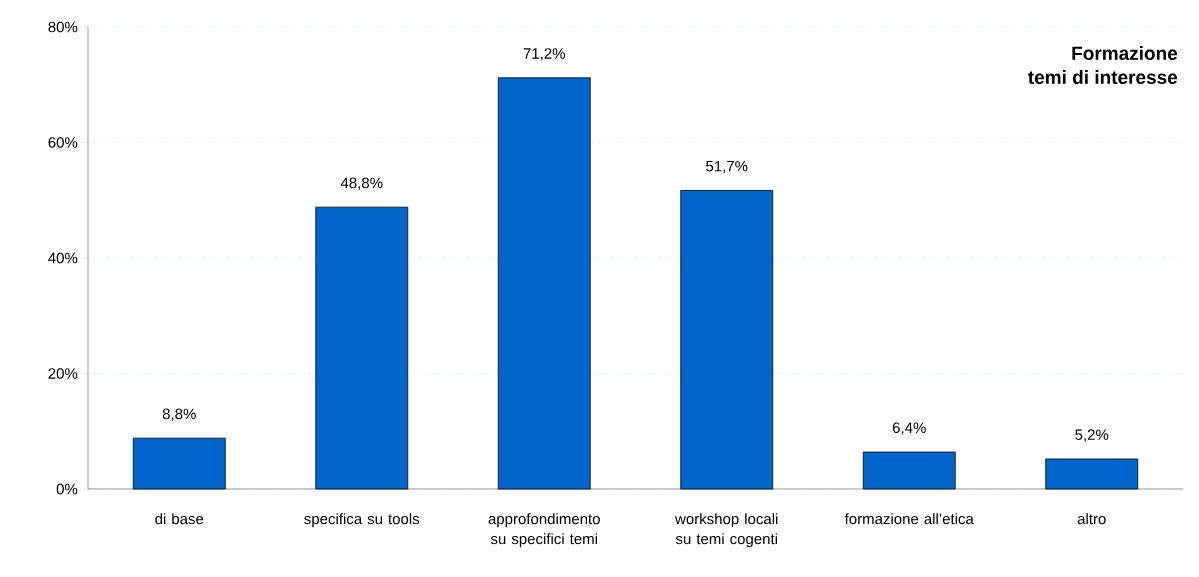 The image size is (1199, 577). Describe the element at coordinates (1092, 435) in the screenshot. I see `data-label: 5,2%` at that location.